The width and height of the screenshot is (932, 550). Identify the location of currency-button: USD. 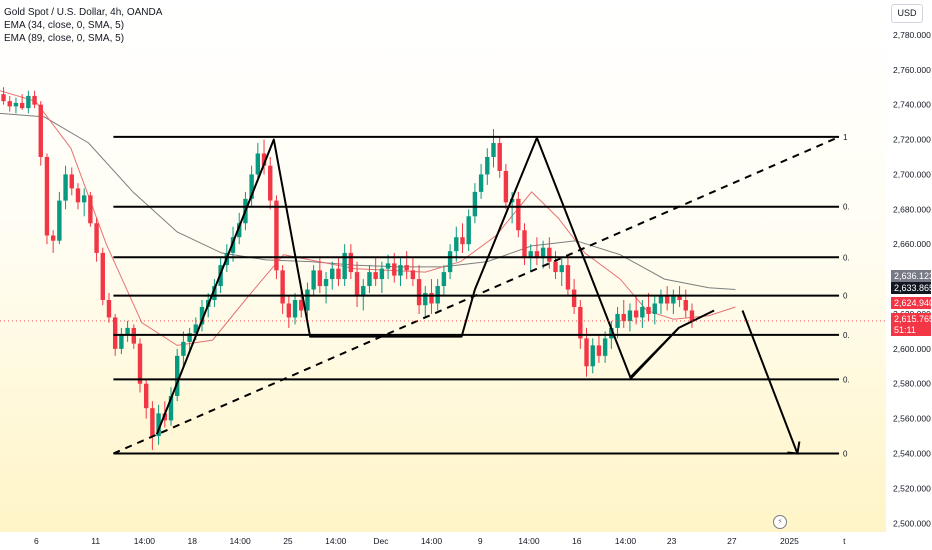
(907, 13).